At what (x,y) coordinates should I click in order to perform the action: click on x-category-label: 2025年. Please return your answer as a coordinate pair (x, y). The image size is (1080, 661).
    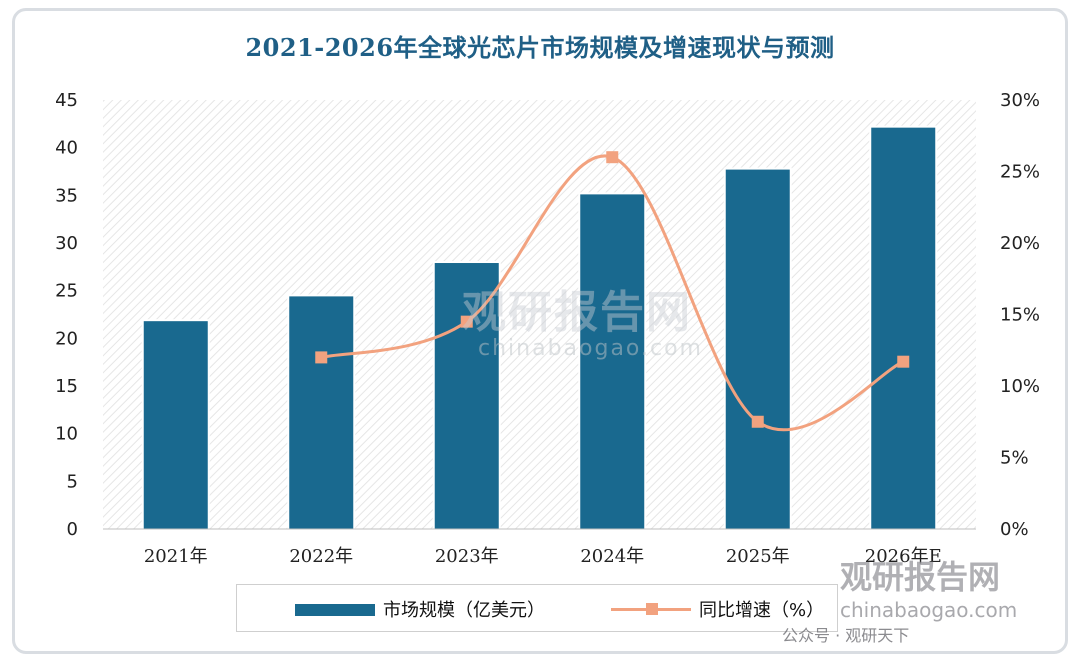
    Looking at the image, I should click on (758, 556).